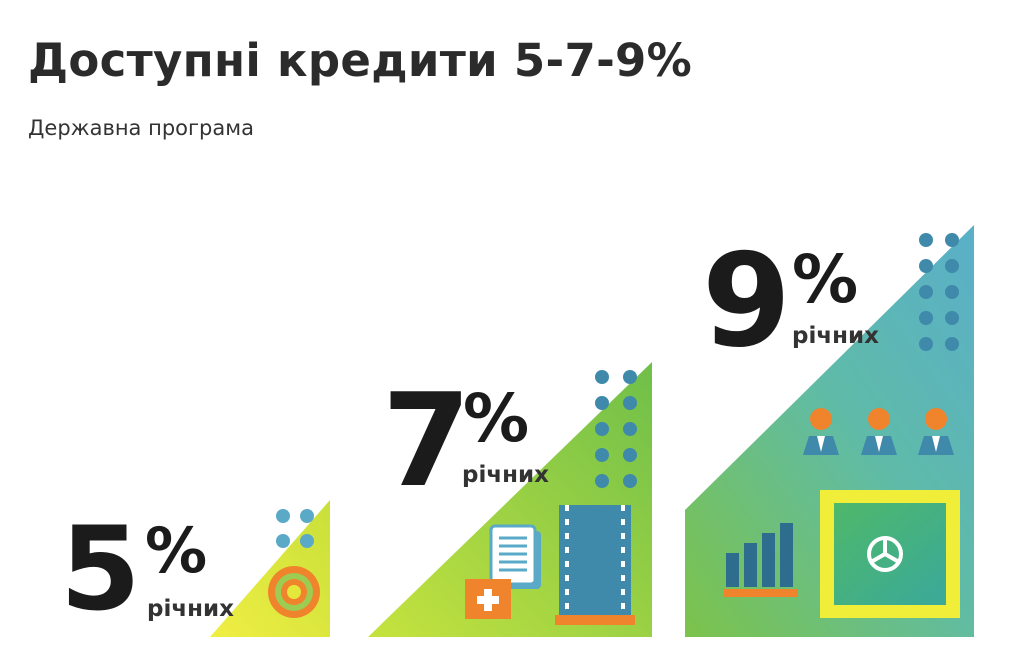 This screenshot has height=655, width=1024. What do you see at coordinates (747, 301) in the screenshot?
I see `rate-9-number: 9` at bounding box center [747, 301].